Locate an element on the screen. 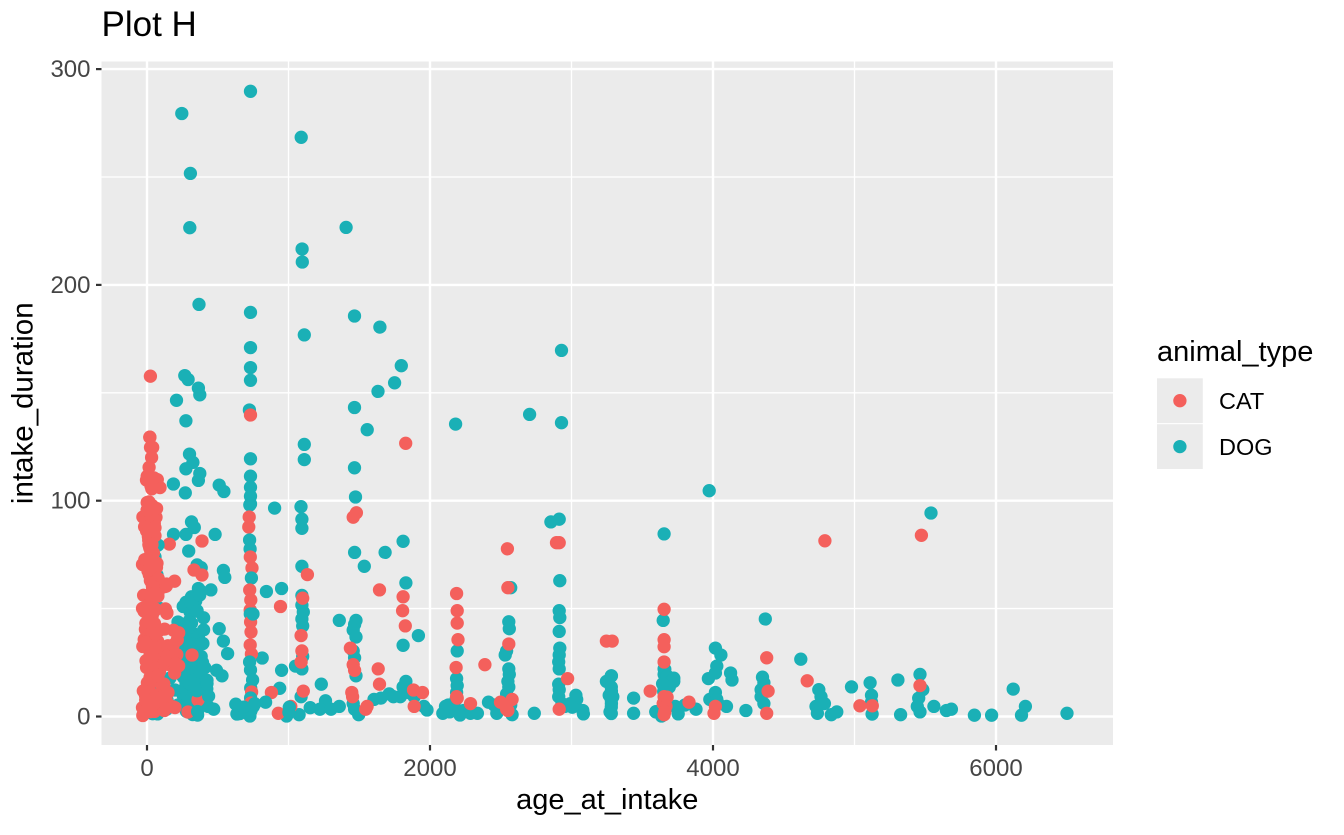  svg-text: 100 is located at coordinates (70, 501).